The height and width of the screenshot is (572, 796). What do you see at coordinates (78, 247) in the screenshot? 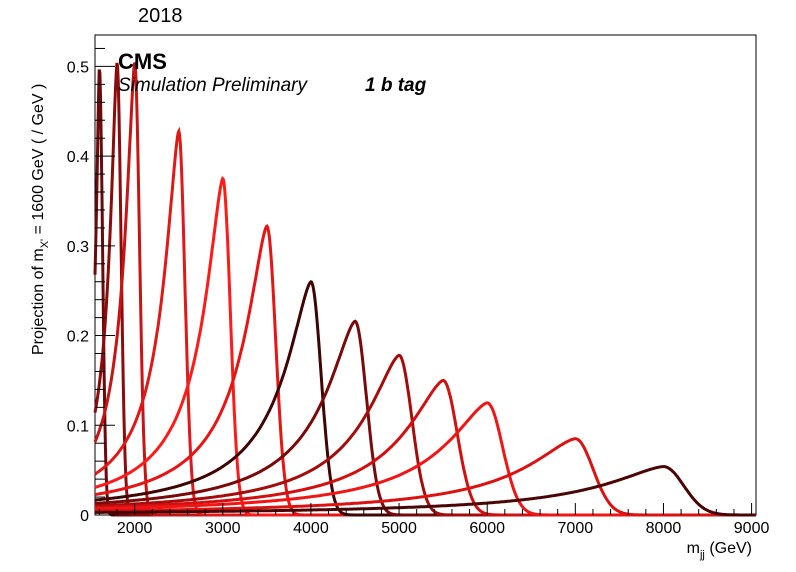
I see `y-tick-label: 0.3` at bounding box center [78, 247].